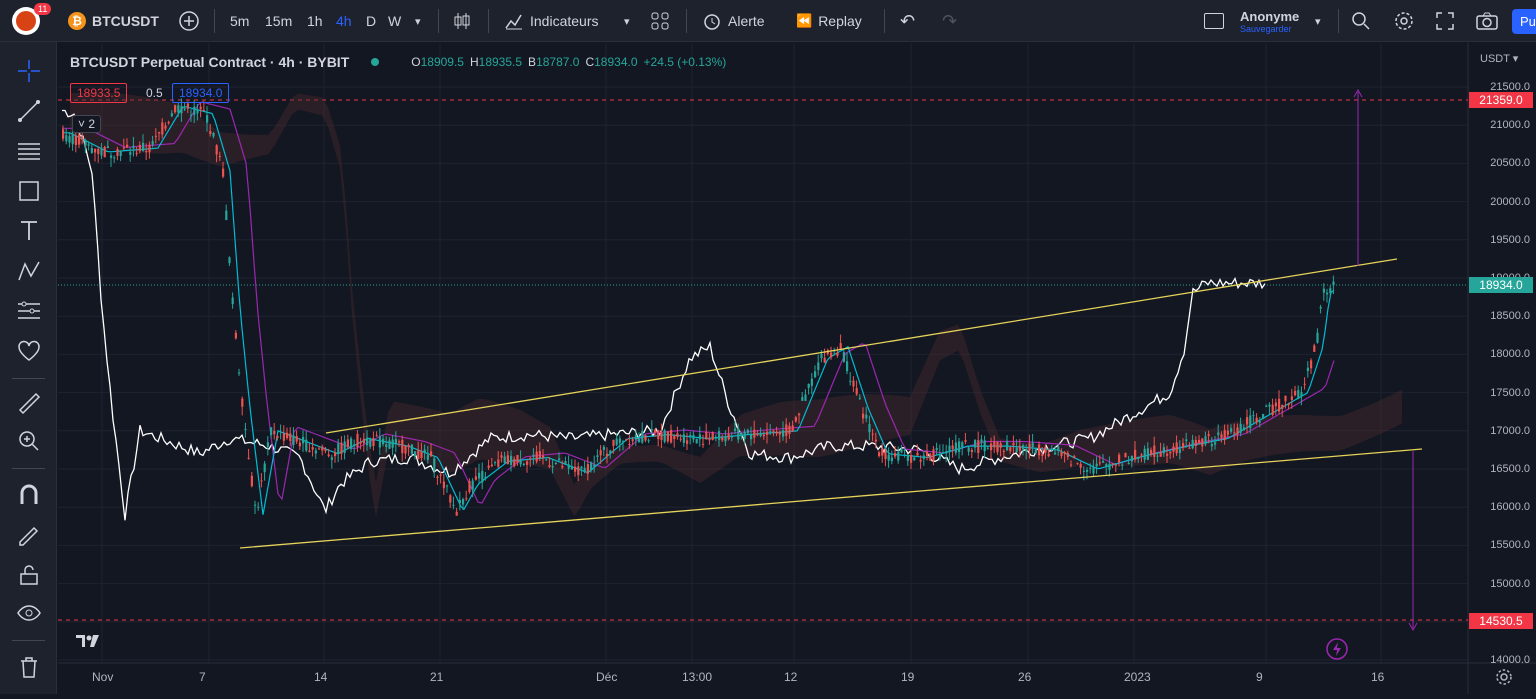 The height and width of the screenshot is (699, 1536). Describe the element at coordinates (1487, 21) in the screenshot. I see `screenshot-button` at that location.